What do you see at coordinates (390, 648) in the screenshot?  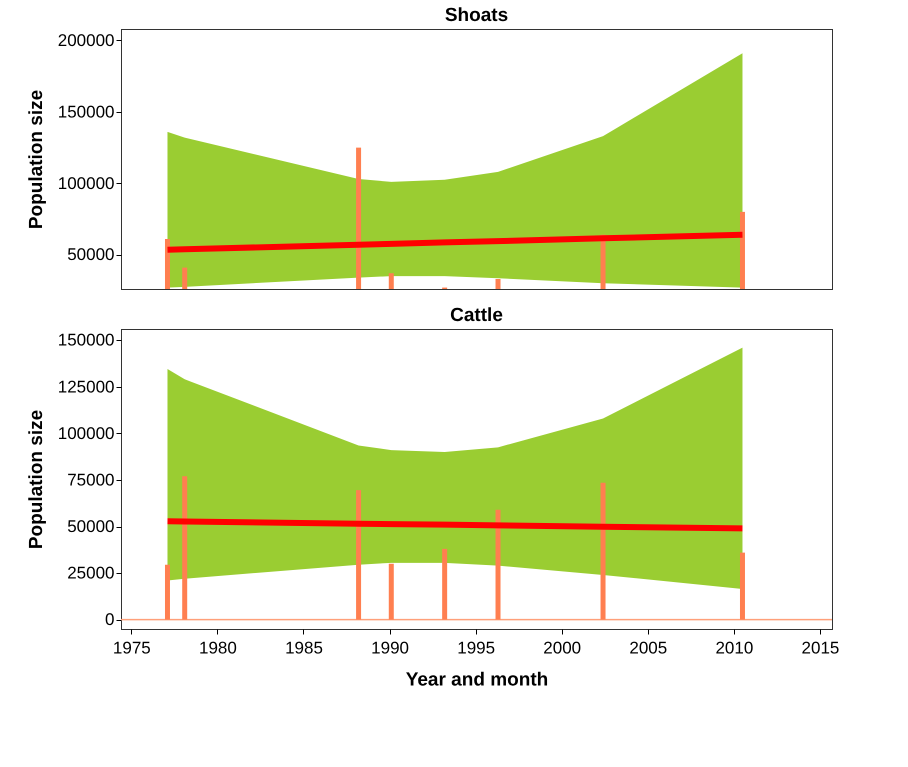 I see `x-tick-label: 1990` at bounding box center [390, 648].